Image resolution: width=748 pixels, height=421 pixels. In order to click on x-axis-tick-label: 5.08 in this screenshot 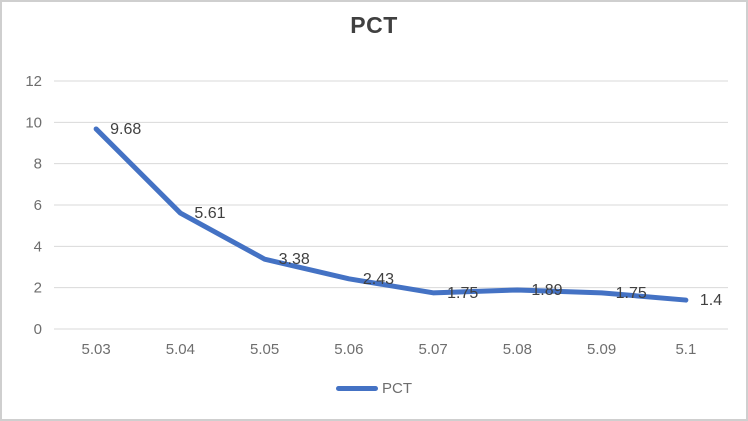, I will do `click(517, 349)`.